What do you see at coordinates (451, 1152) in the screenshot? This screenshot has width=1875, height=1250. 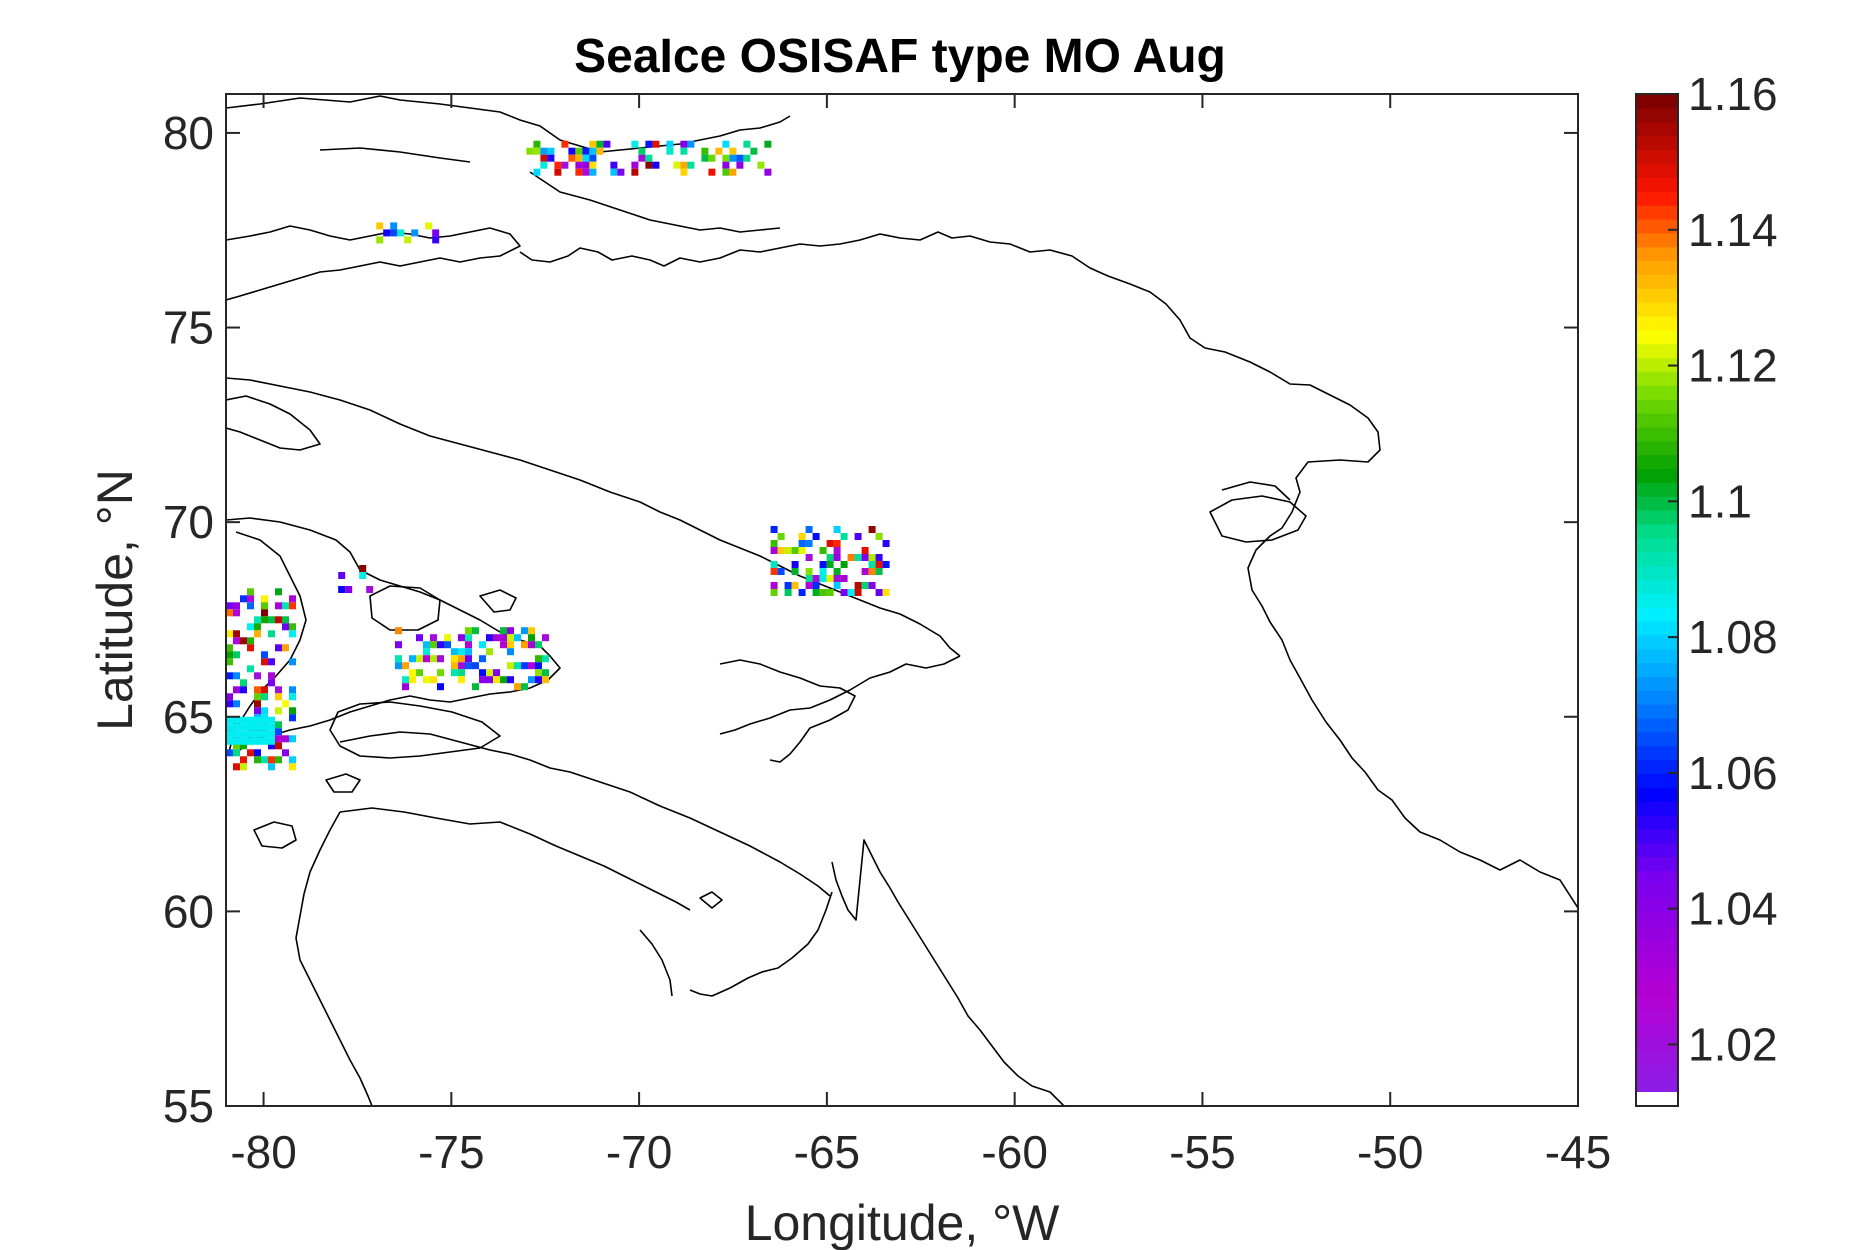 I see `x-tick-label: -75` at bounding box center [451, 1152].